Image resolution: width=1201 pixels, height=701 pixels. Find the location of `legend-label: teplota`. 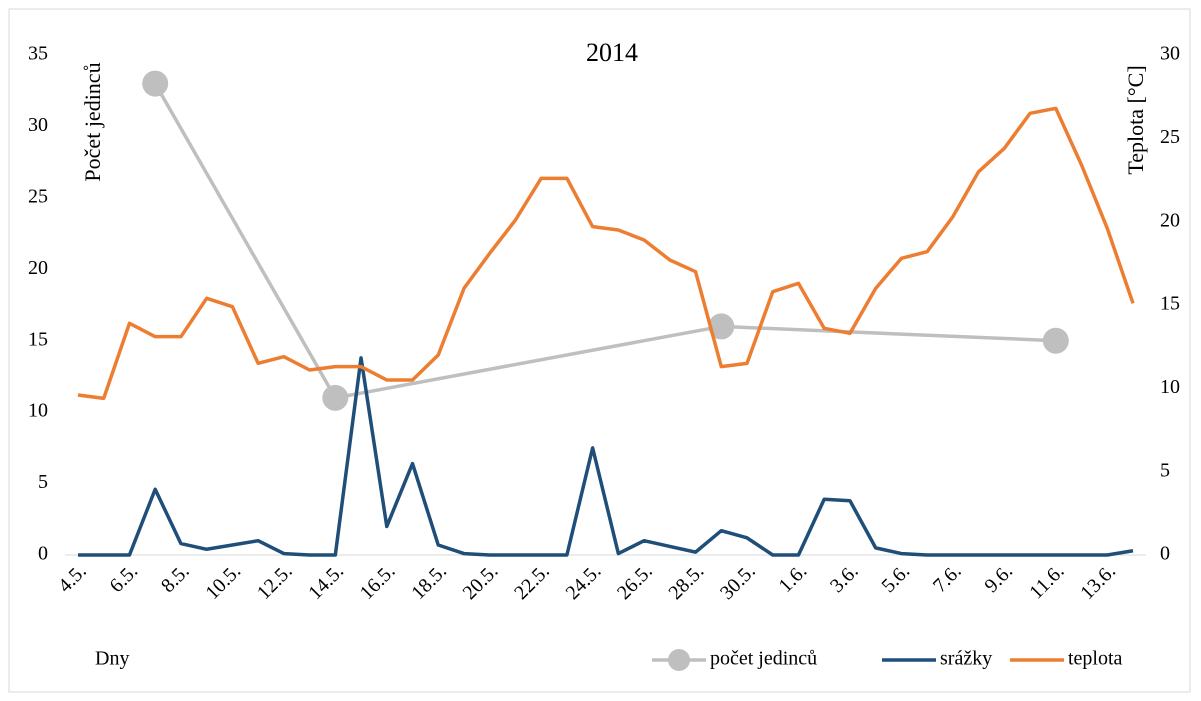

legend-label: teplota is located at coordinates (1095, 659).